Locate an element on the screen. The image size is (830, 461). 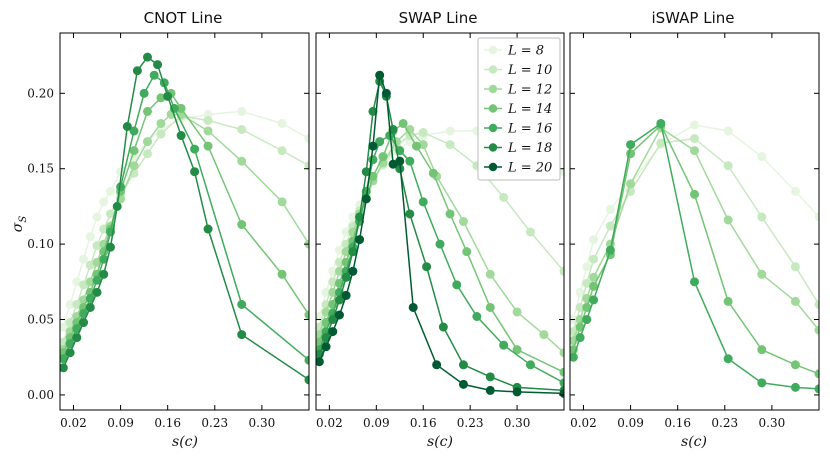
legend-label: L = 10 is located at coordinates (529, 70).